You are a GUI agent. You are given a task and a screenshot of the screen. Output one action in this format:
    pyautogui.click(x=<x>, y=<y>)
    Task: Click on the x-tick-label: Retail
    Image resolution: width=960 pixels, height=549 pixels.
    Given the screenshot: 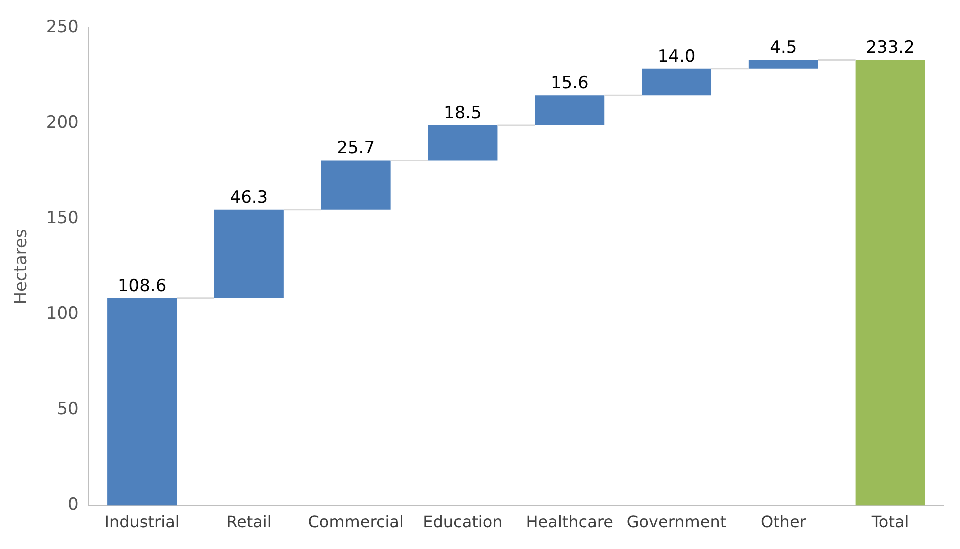 What is the action you would take?
    pyautogui.click(x=249, y=522)
    